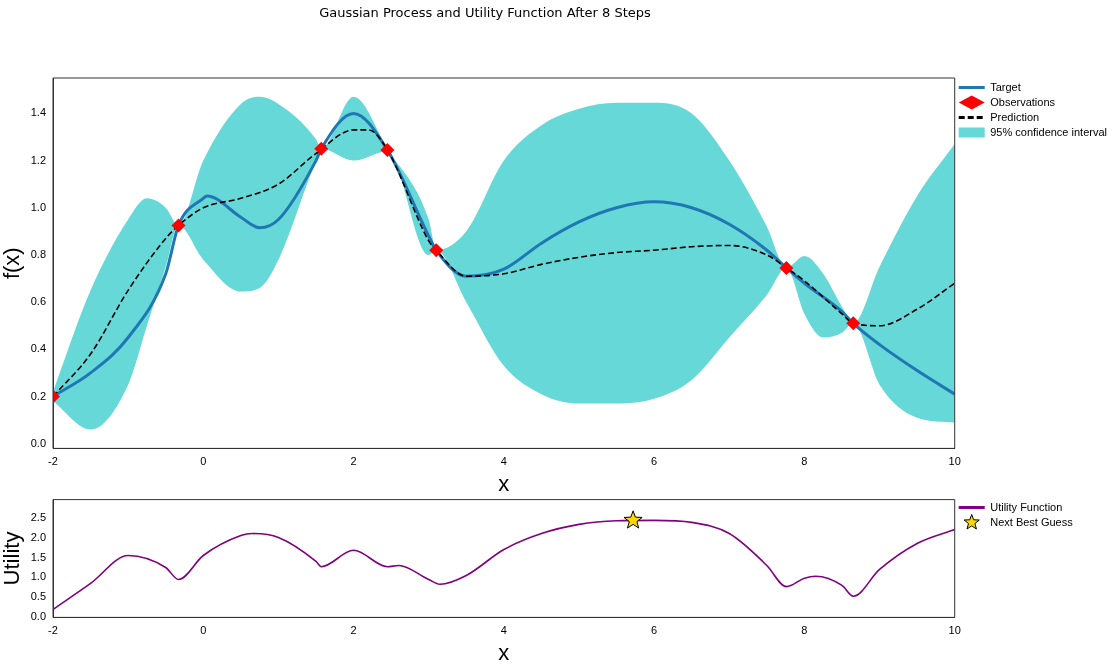 The height and width of the screenshot is (669, 1119). What do you see at coordinates (38, 556) in the screenshot?
I see `y-tick-label: 1.5` at bounding box center [38, 556].